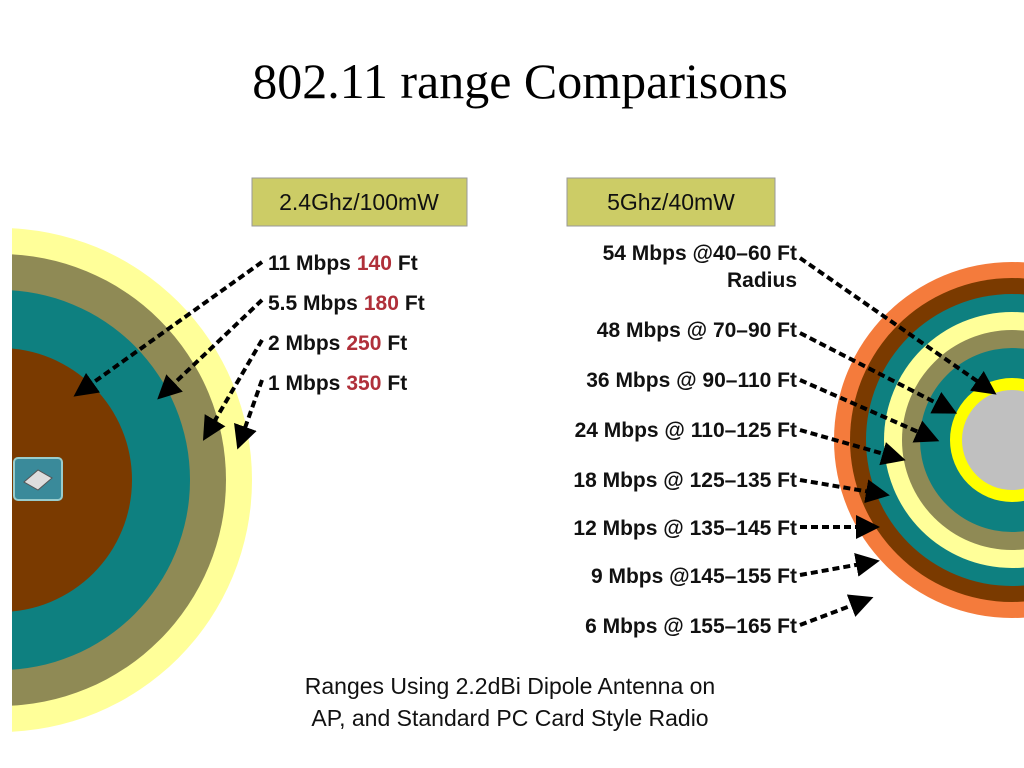 Image resolution: width=1024 pixels, height=768 pixels. Describe the element at coordinates (309, 263) in the screenshot. I see `rate: 11 Mbps` at that location.